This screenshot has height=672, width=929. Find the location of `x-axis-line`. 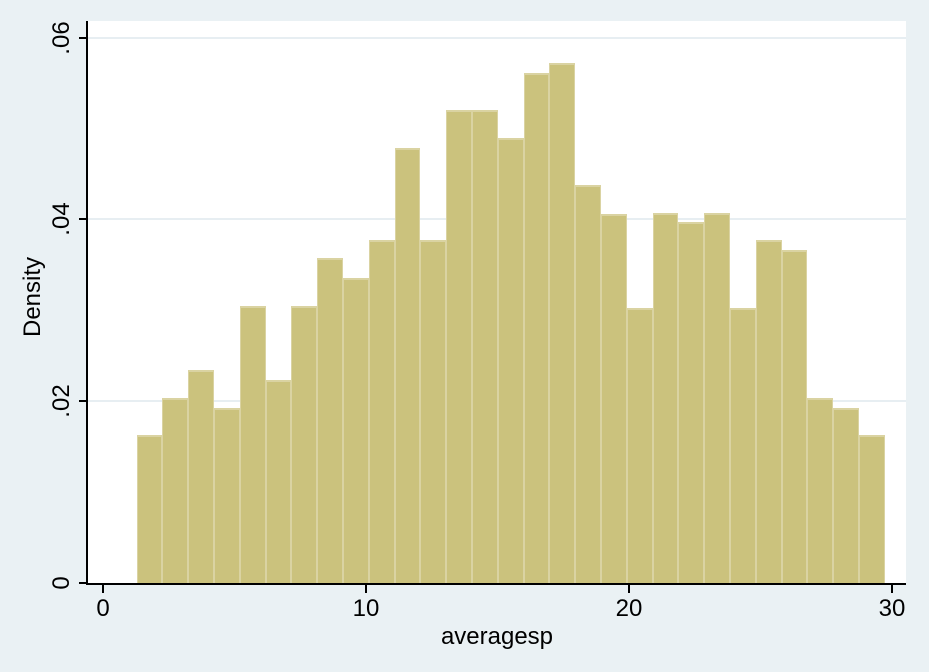

x-axis-line is located at coordinates (496, 584).